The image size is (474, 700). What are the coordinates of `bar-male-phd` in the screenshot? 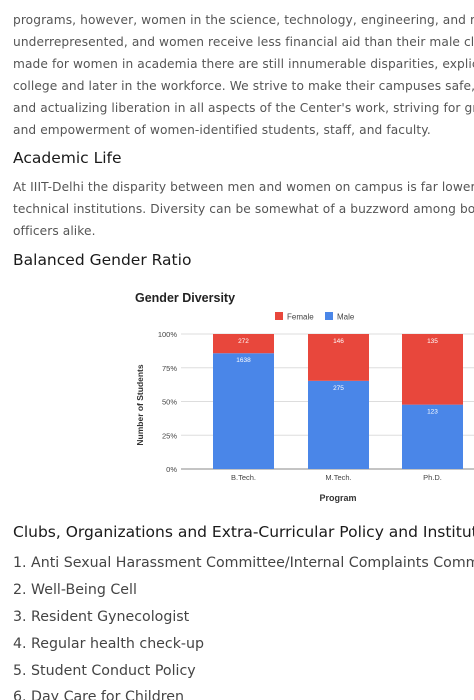 It's located at (432, 436).